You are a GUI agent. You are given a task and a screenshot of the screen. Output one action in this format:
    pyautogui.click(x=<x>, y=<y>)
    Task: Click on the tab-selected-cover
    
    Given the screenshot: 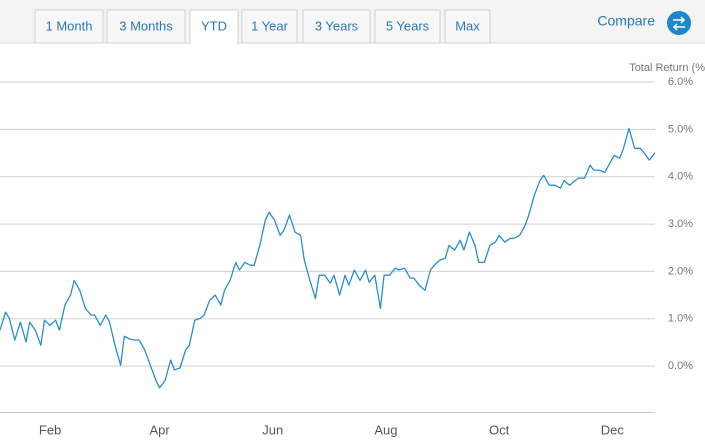 What is the action you would take?
    pyautogui.click(x=214, y=43)
    